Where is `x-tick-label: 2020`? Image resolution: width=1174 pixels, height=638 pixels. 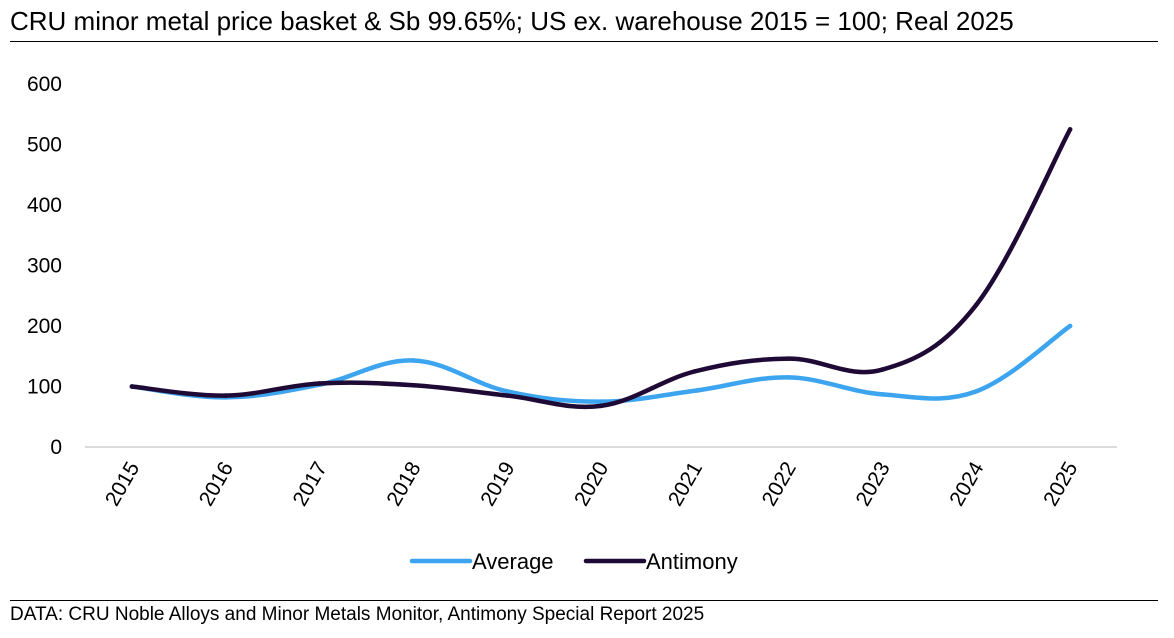
x-tick-label: 2020 is located at coordinates (591, 484).